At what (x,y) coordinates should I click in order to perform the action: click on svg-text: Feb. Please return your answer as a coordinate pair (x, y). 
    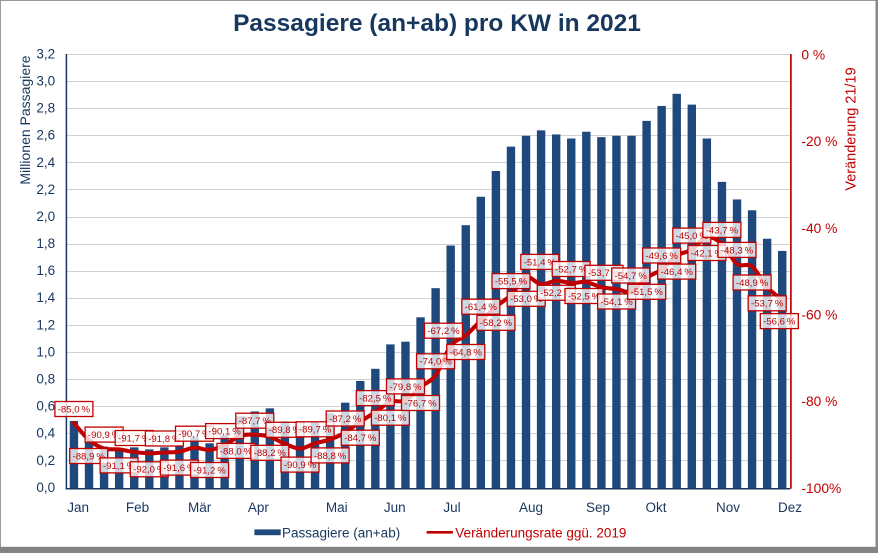
    Looking at the image, I should click on (137, 507).